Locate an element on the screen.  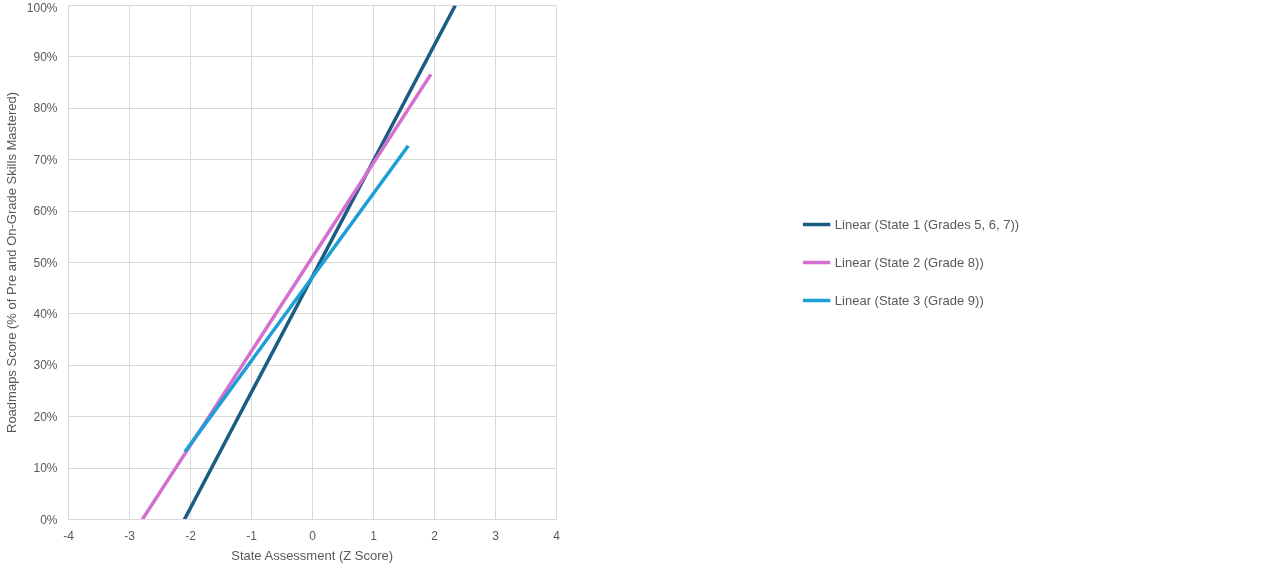
y-tick-label: 70% is located at coordinates (45, 159).